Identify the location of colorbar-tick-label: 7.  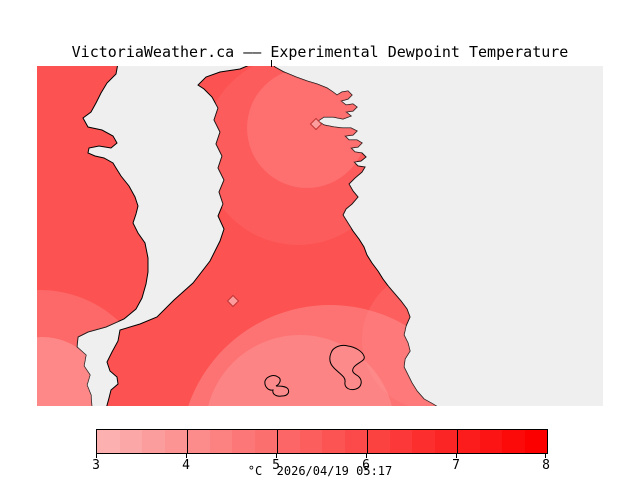
(456, 465).